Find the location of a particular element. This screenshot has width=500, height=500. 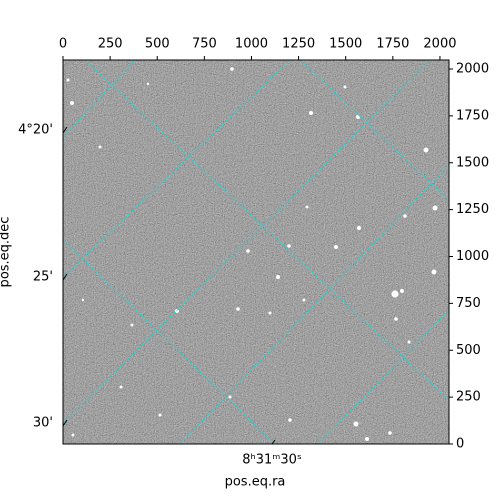

y-tick-label: 1500 is located at coordinates (472, 162).